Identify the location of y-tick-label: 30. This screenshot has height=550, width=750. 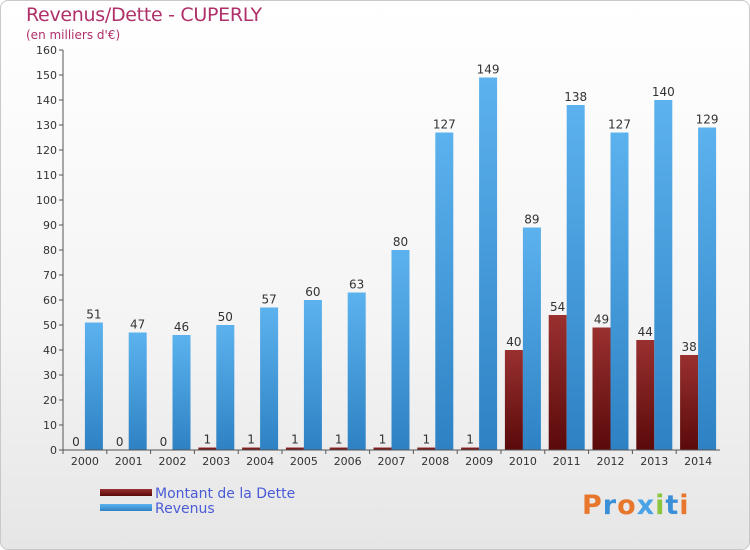
(50, 375).